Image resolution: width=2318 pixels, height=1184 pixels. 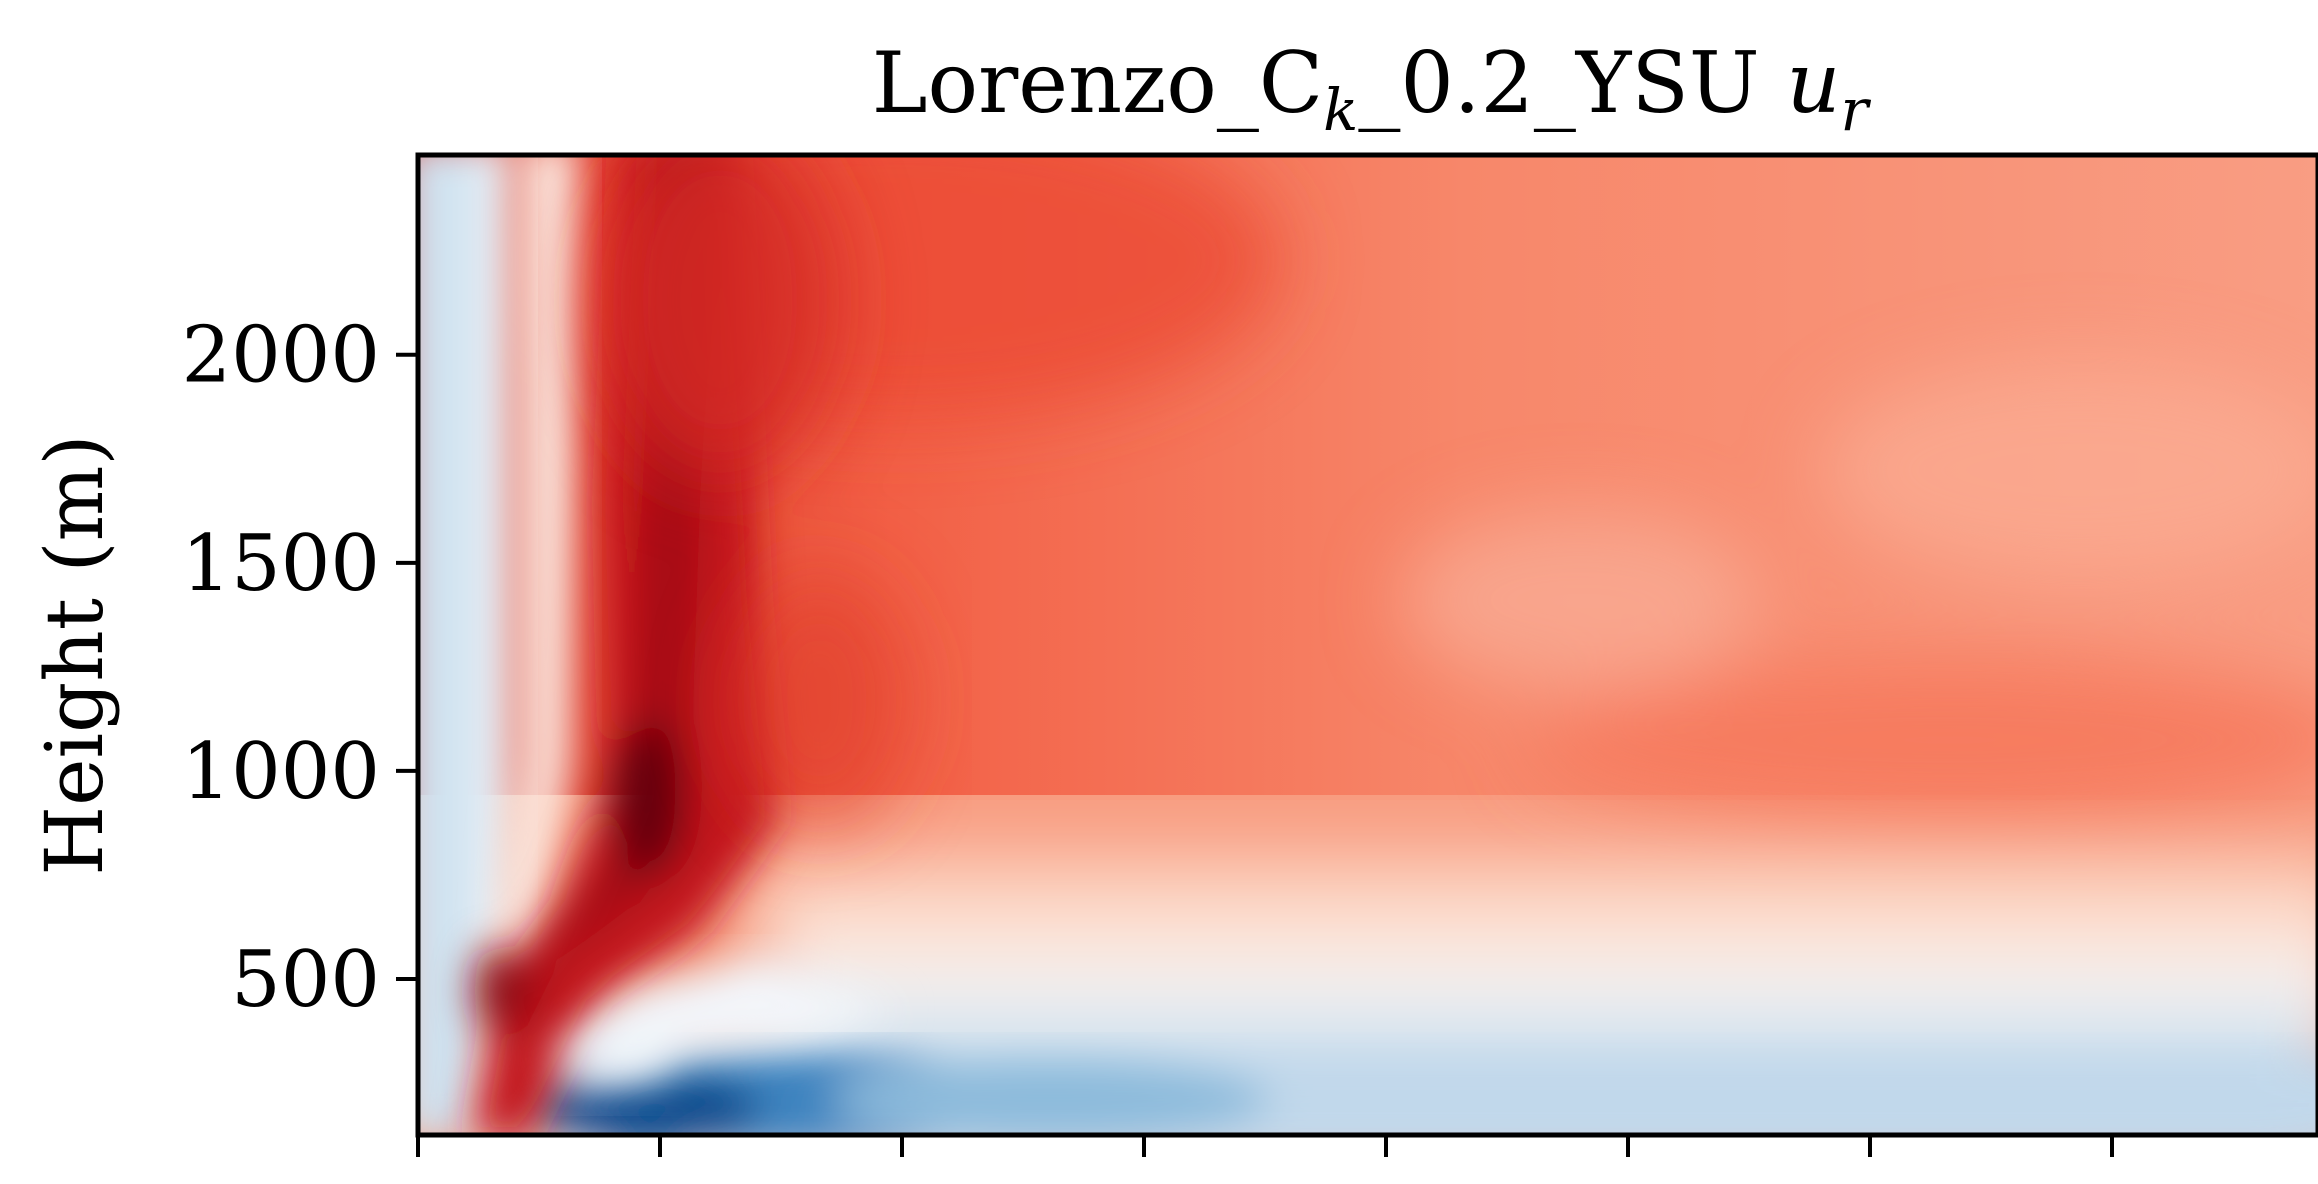 I want to click on x-axis, so click(x=1265, y=1146).